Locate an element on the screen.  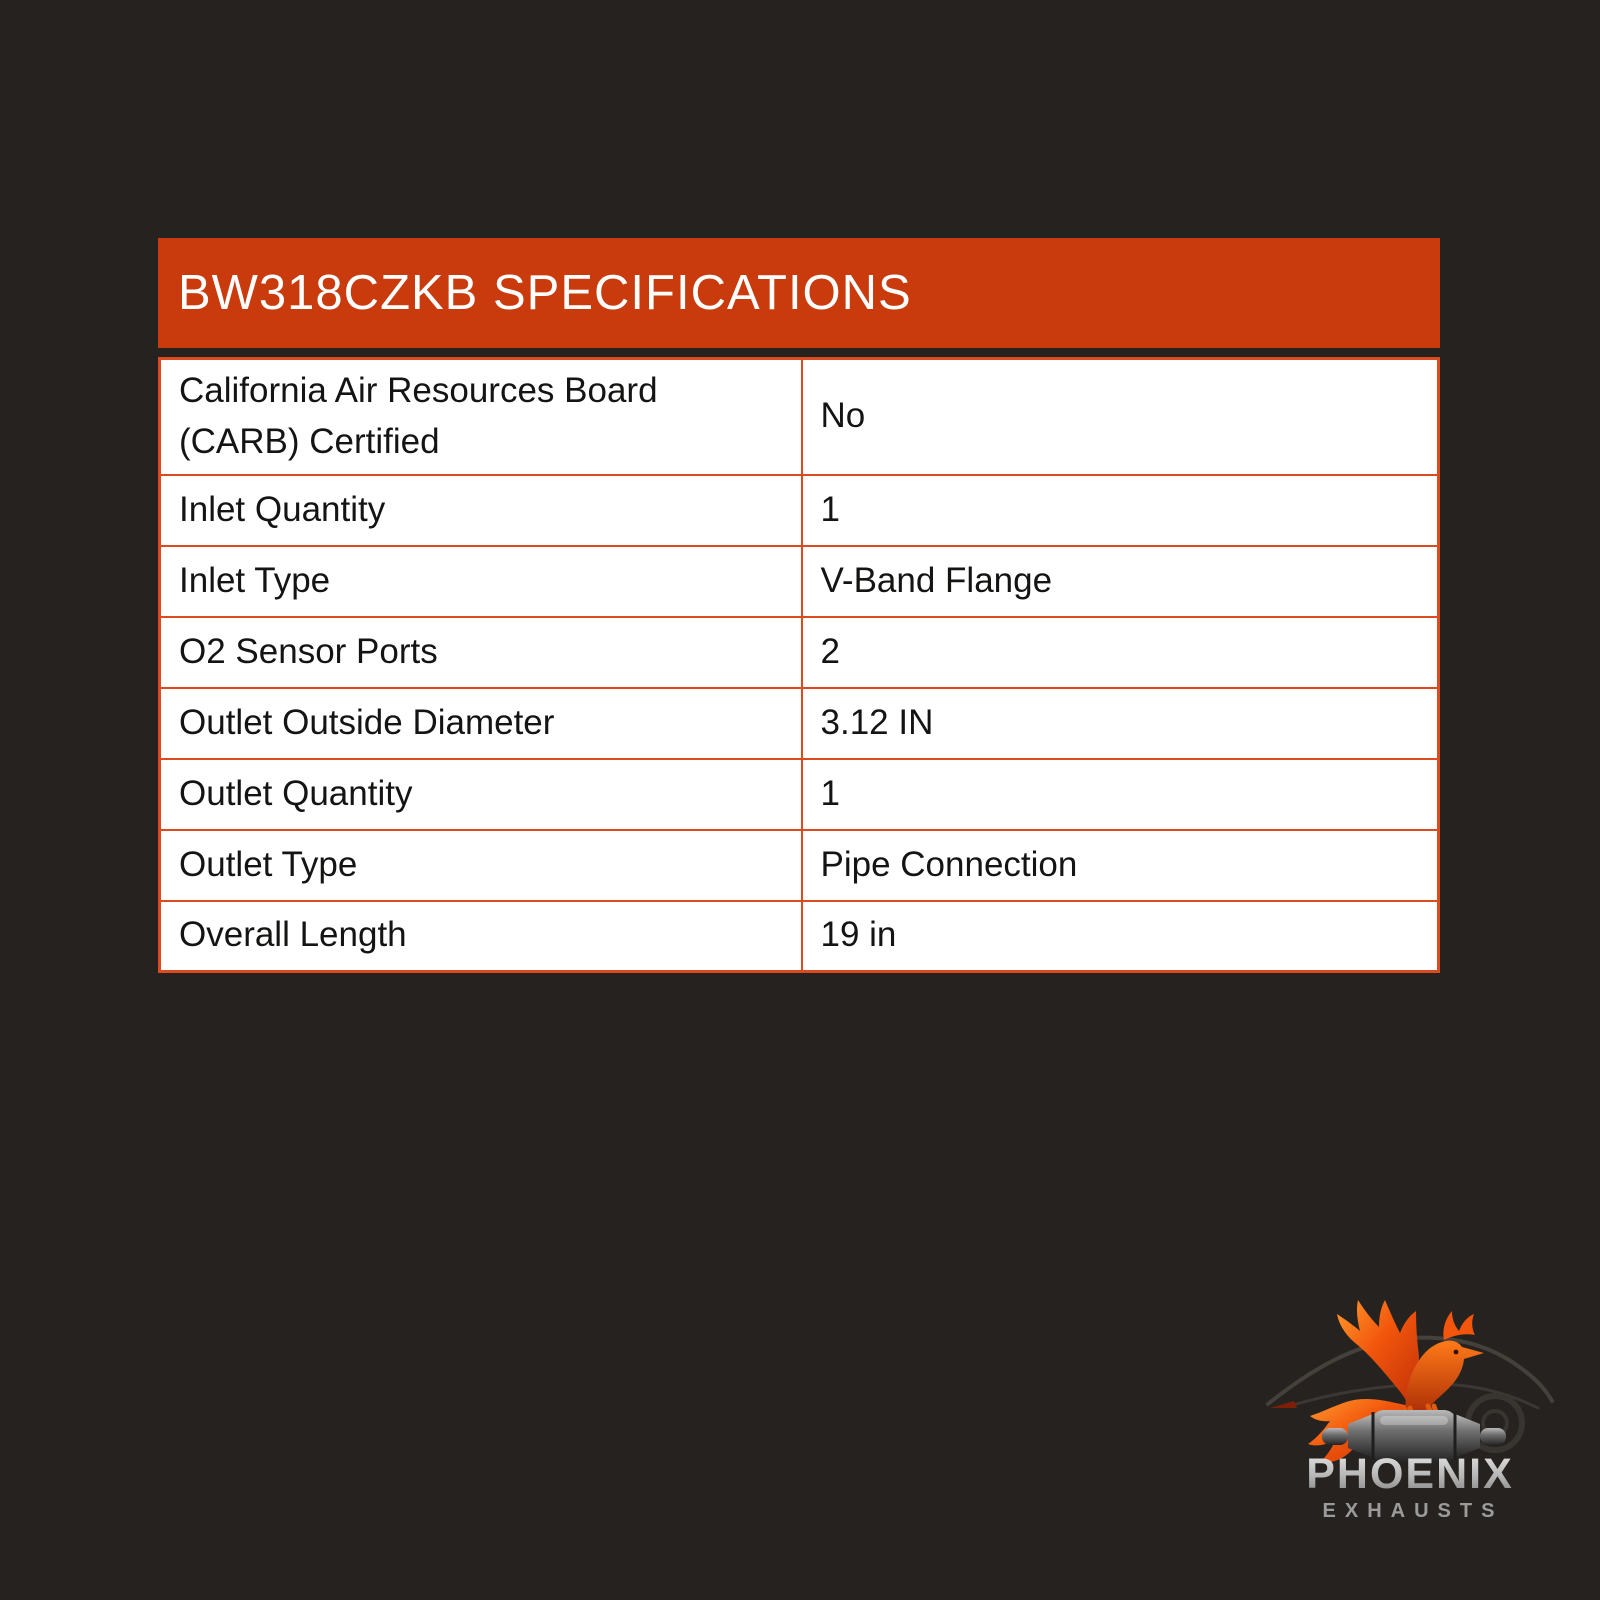
table-row: Outlet Quantity 1 is located at coordinates (799, 794).